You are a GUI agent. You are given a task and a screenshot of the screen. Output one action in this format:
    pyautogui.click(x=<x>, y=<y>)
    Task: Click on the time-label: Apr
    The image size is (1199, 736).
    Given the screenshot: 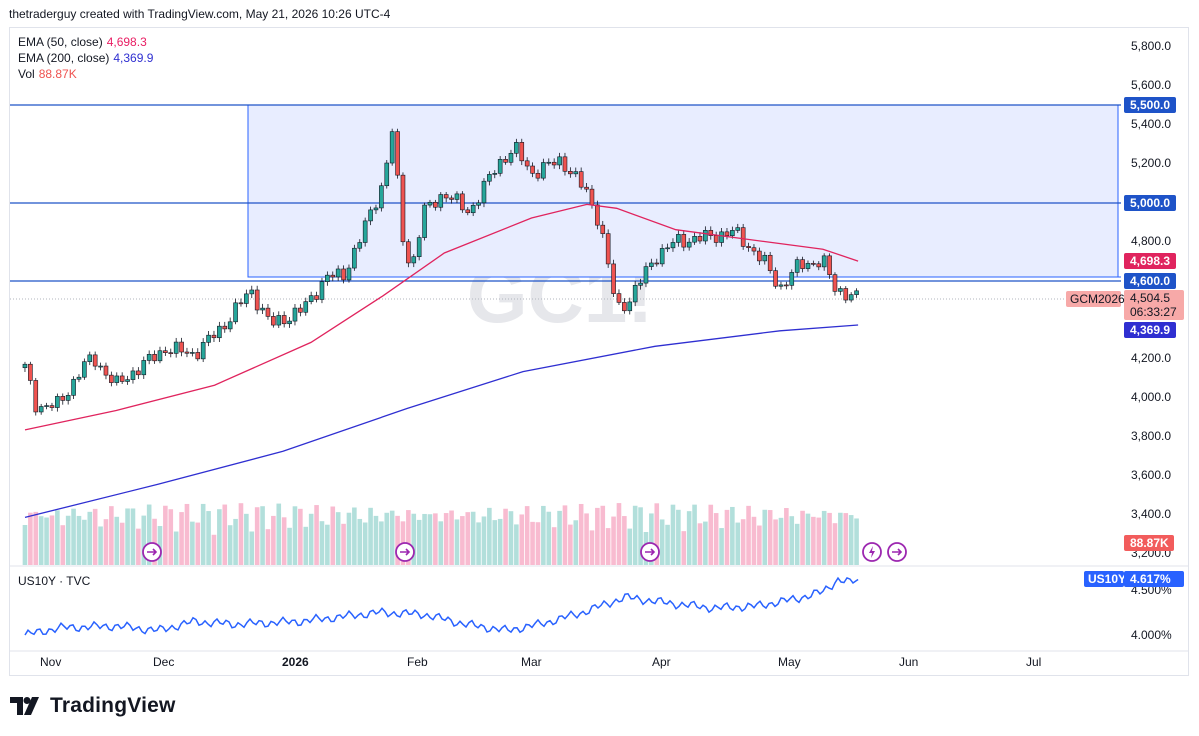 What is the action you would take?
    pyautogui.click(x=661, y=662)
    